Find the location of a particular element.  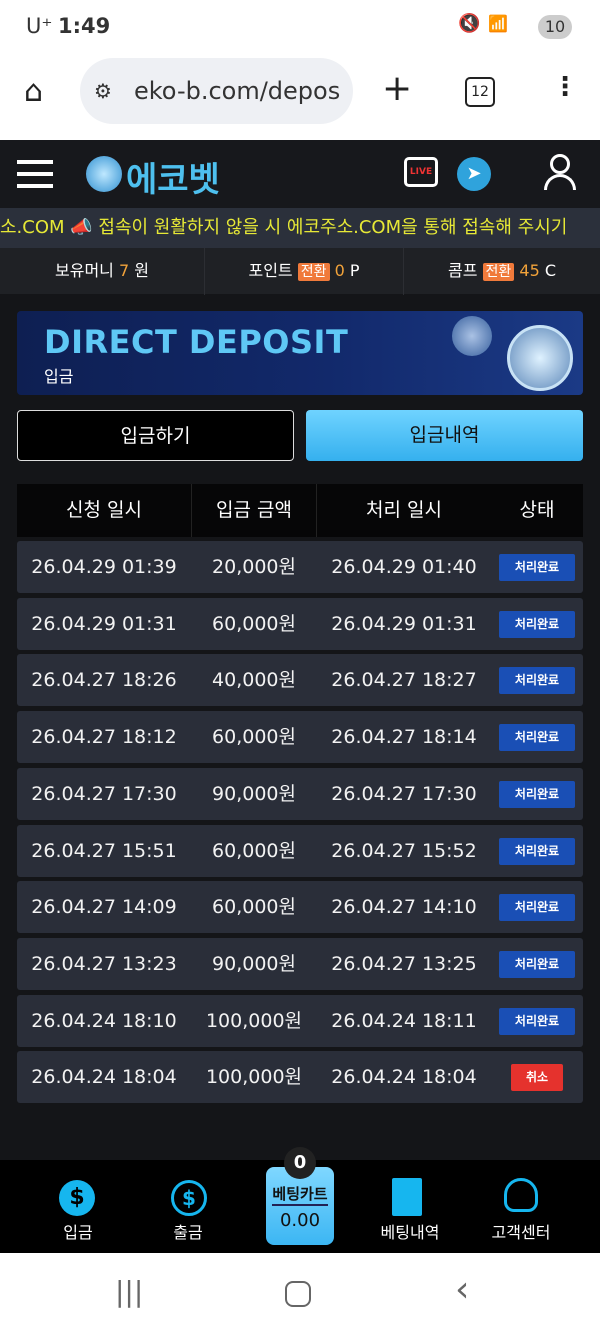

table-row: 26.04.27 17:30 90,000원 26.04.27 17:30 처리완료 is located at coordinates (300, 793).